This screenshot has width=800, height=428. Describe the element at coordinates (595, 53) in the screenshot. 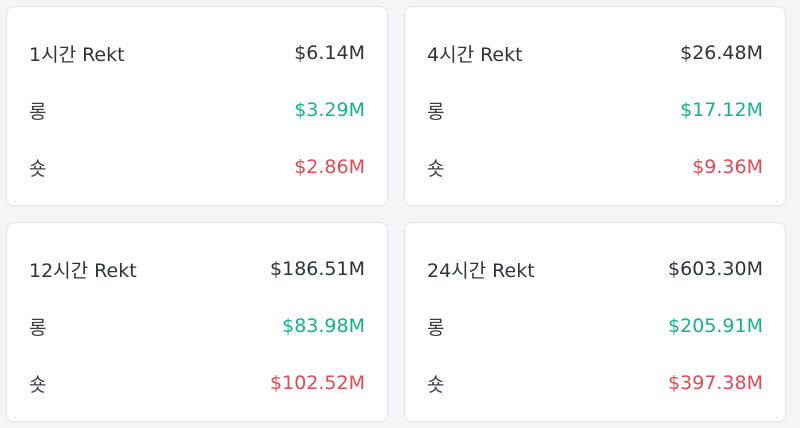

I see `total-row: 4시간 Rekt $26.48M` at that location.